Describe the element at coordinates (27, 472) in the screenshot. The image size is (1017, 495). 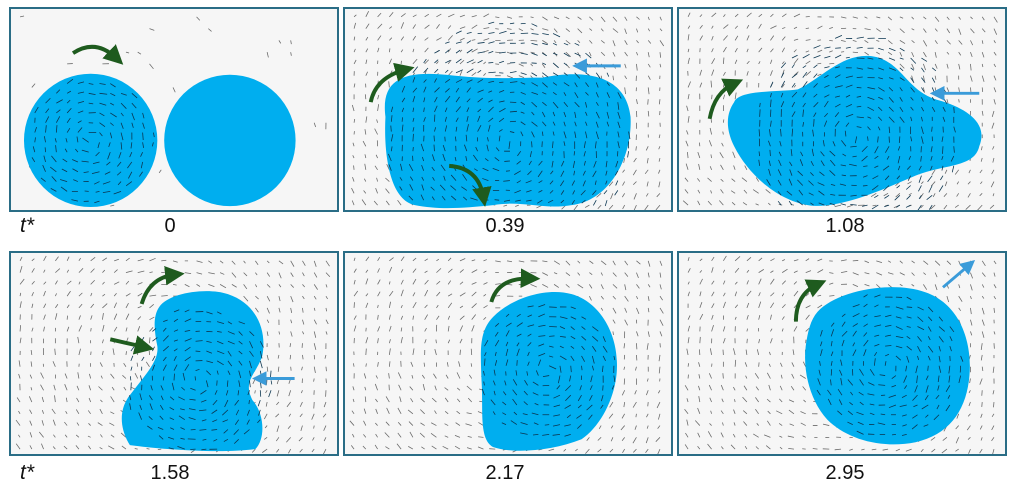
I see `time-axis-symbol: t*` at that location.